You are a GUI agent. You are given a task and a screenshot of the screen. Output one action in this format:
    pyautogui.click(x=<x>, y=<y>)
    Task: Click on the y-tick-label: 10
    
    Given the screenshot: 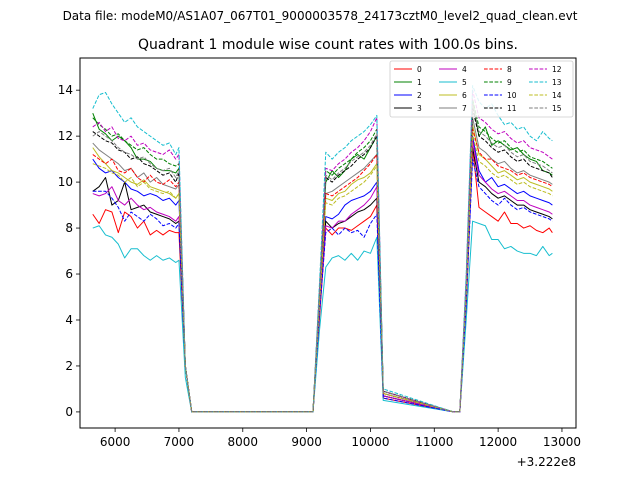 What is the action you would take?
    pyautogui.click(x=65, y=182)
    